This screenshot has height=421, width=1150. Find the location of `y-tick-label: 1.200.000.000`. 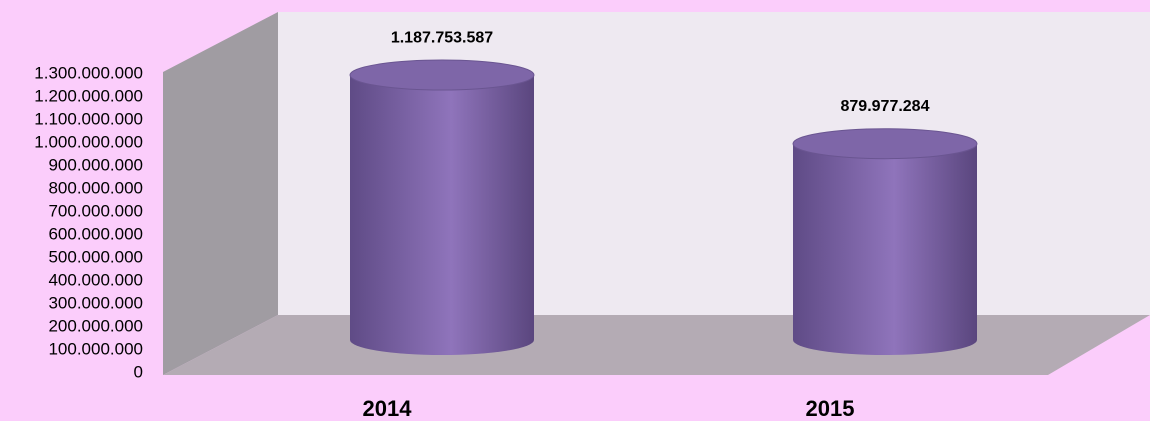

y-tick-label: 1.200.000.000 is located at coordinates (88, 95).